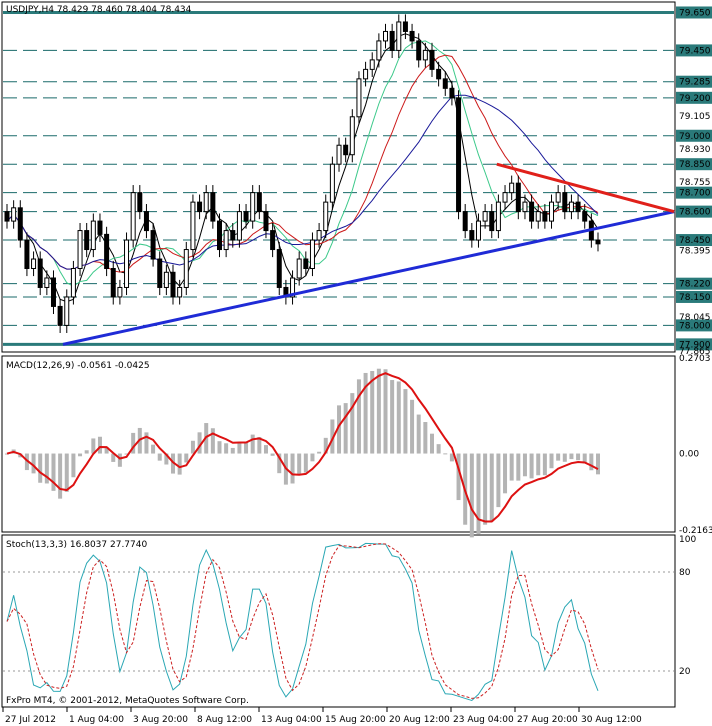 This screenshot has width=712, height=726. Describe the element at coordinates (483, 720) in the screenshot. I see `time-tick-label: 23 Aug 04:00` at that location.